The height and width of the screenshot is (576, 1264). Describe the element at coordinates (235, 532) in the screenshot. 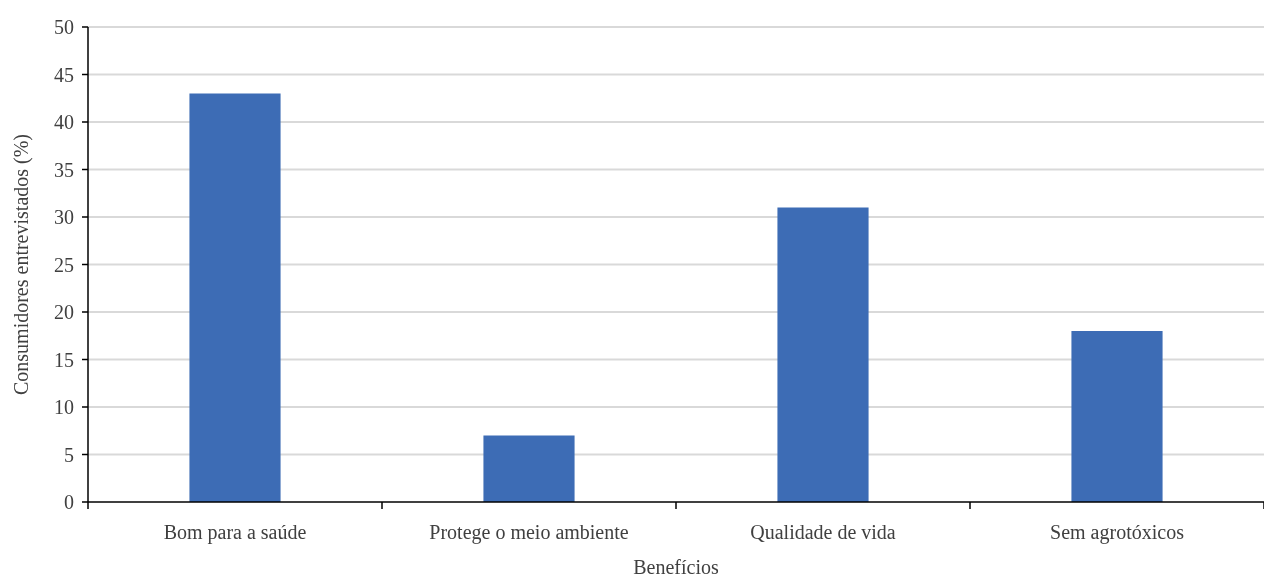

I see `x-tick-label: Bom para a saúde` at that location.